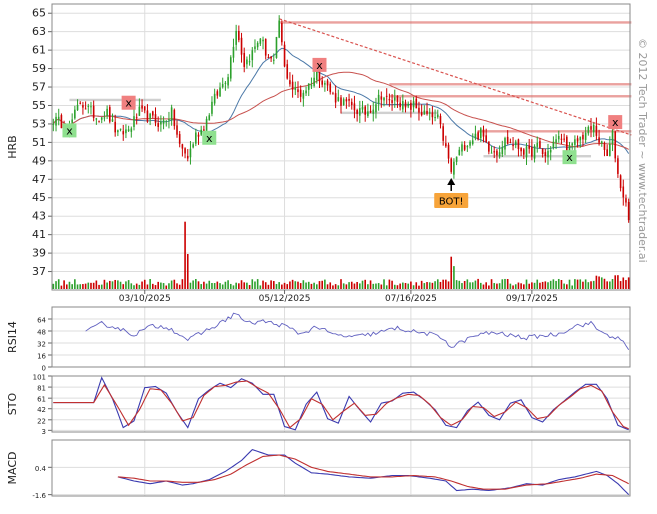  Describe the element at coordinates (41, 345) in the screenshot. I see `y-tick-label: 32` at that location.